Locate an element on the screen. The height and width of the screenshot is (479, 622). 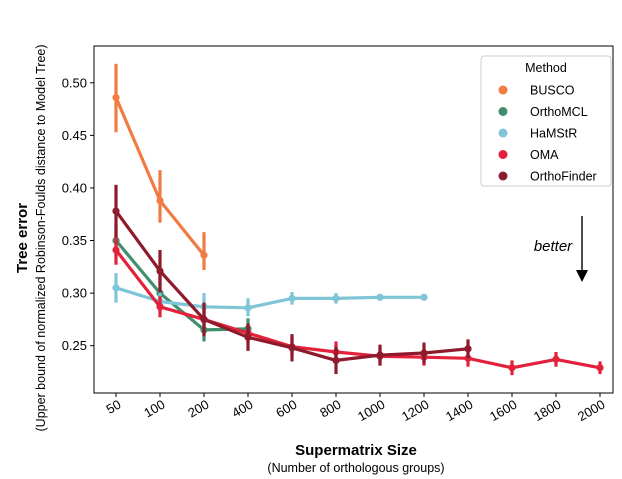
legend-label-hamstr: HaMStR is located at coordinates (553, 134).